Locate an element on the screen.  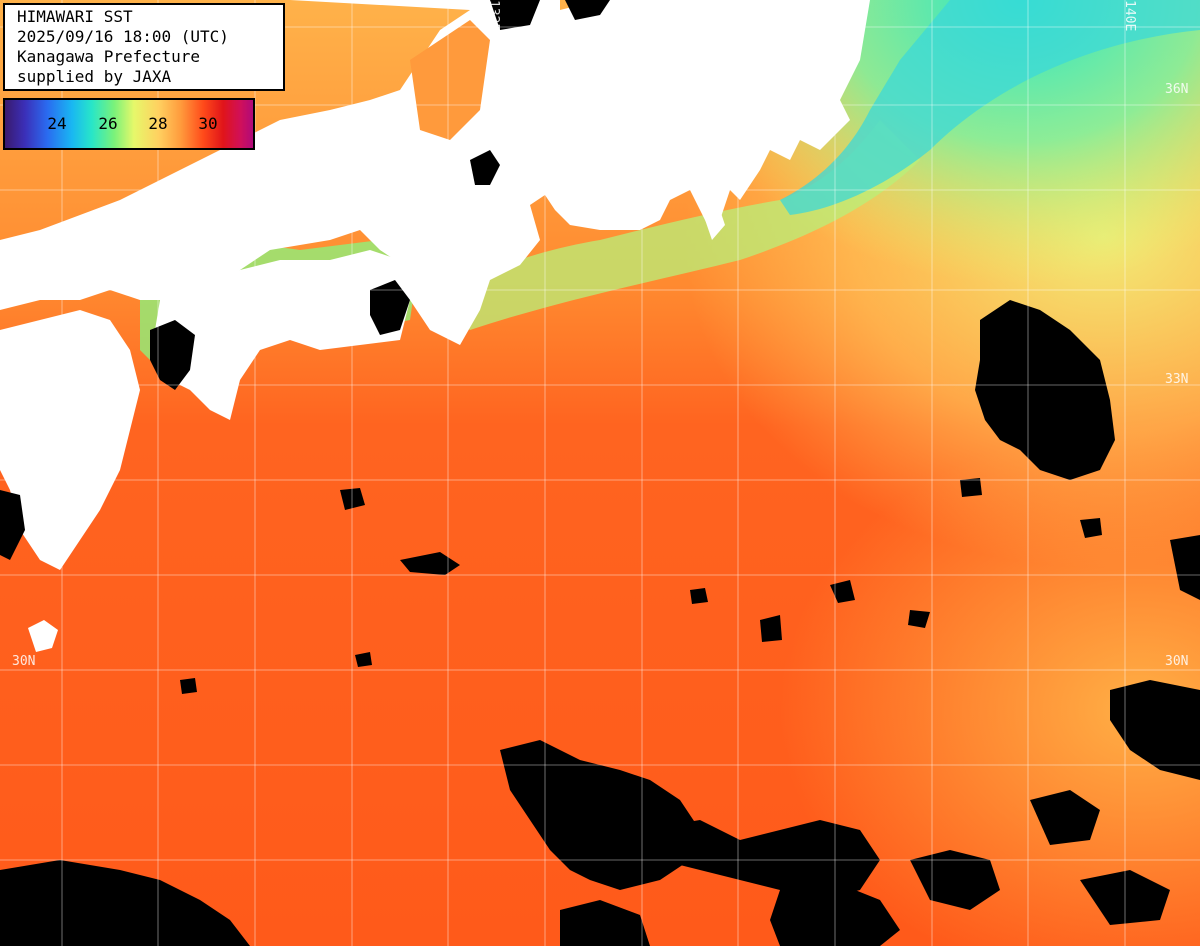
title-line-1: HIMAWARI SST is located at coordinates (75, 16).